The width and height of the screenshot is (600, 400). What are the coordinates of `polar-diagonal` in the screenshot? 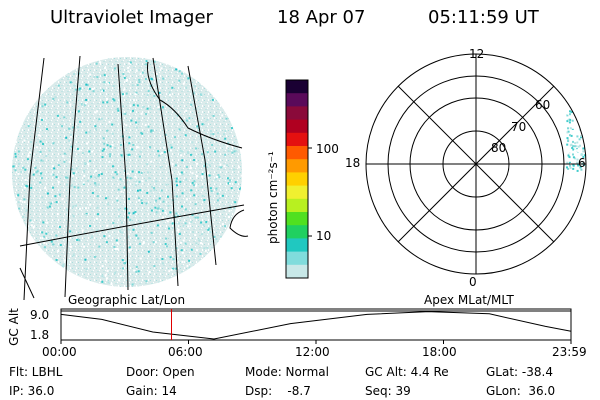 It's located at (476, 164).